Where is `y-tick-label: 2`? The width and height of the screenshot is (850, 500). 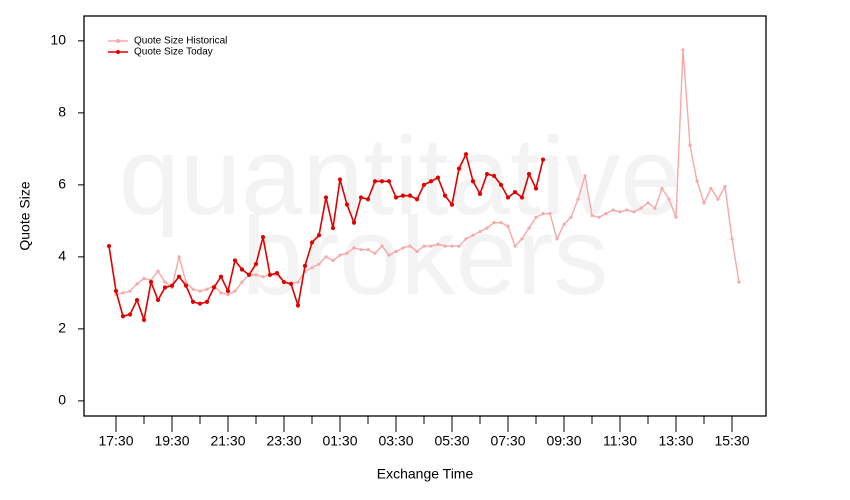
y-tick-label: 2 is located at coordinates (62, 328).